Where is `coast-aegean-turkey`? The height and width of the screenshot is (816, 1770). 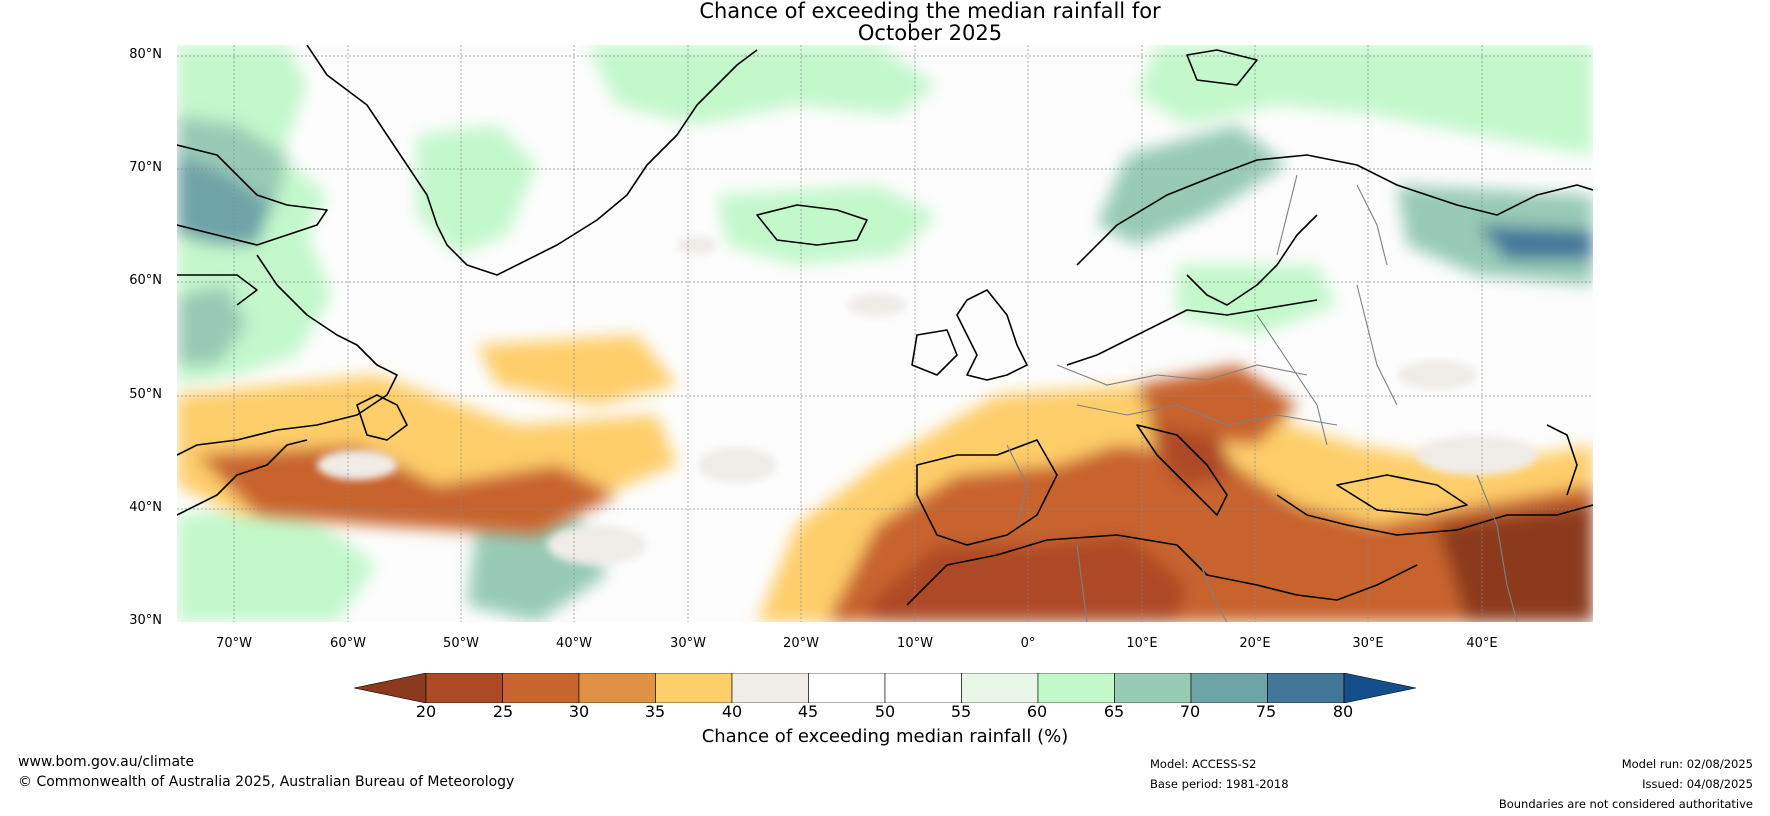 coast-aegean-turkey is located at coordinates (1434, 515).